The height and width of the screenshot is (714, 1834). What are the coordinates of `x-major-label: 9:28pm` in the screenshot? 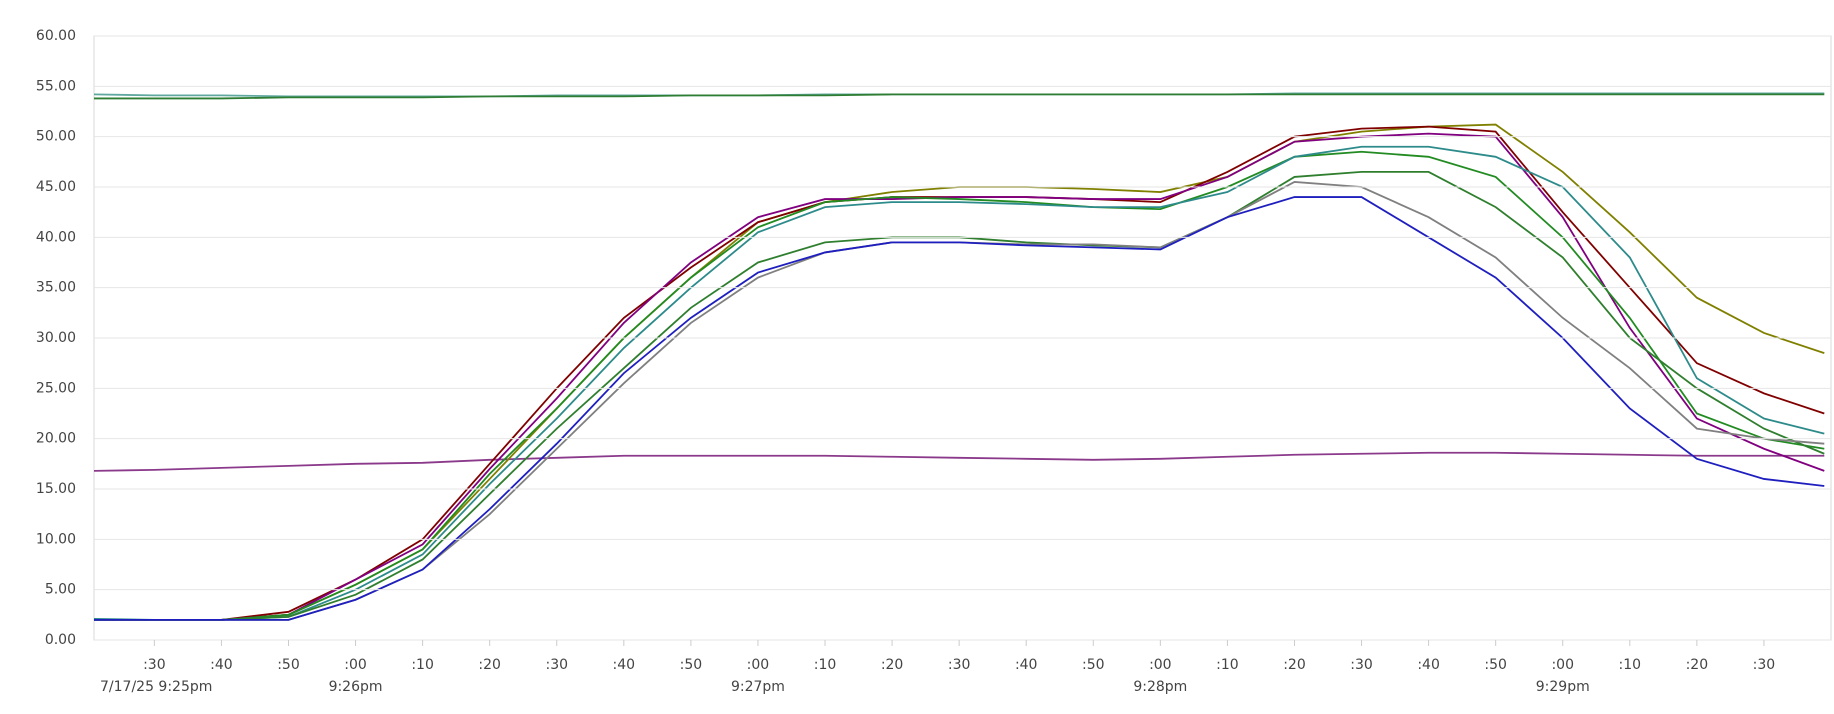 It's located at (1160, 687).